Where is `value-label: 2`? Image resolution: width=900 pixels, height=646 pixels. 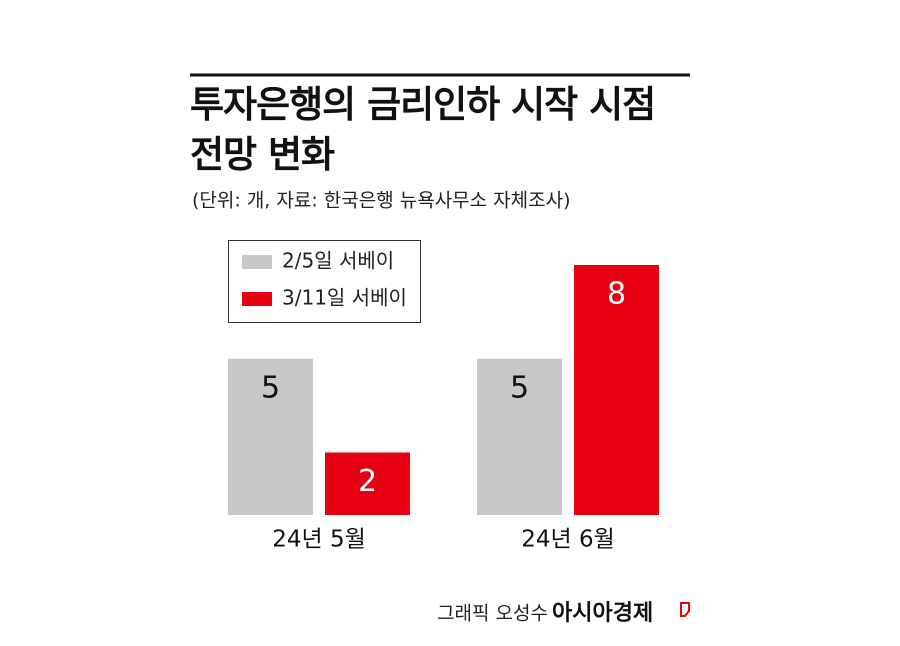 value-label: 2 is located at coordinates (367, 481).